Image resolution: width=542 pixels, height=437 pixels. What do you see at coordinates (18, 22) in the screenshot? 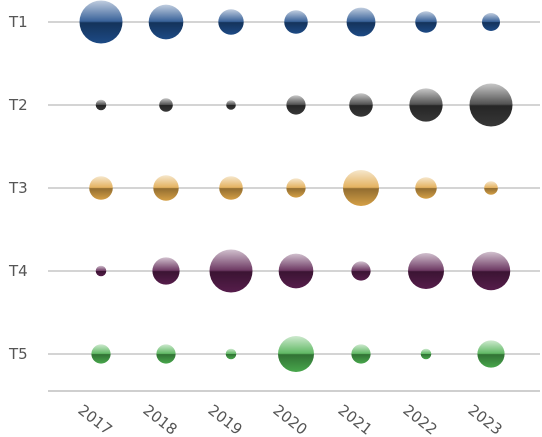
I see `row-label-T1: T1` at bounding box center [18, 22].